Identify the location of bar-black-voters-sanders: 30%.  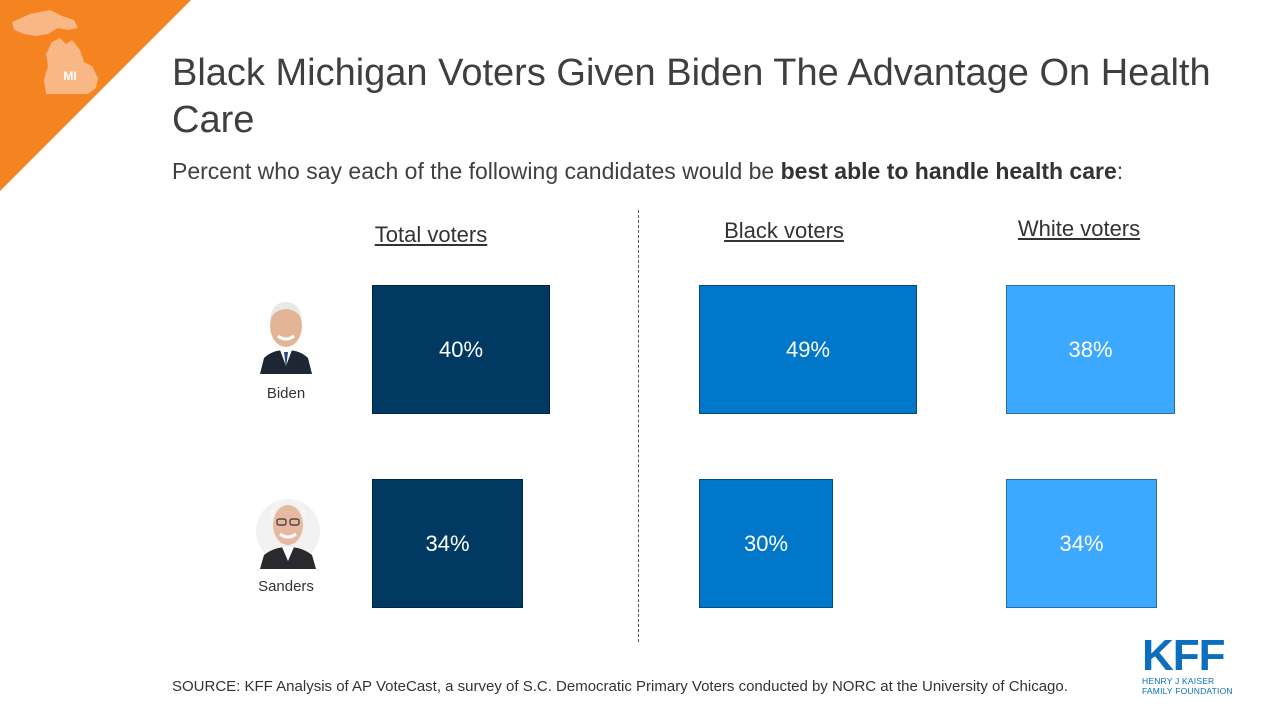
(766, 543).